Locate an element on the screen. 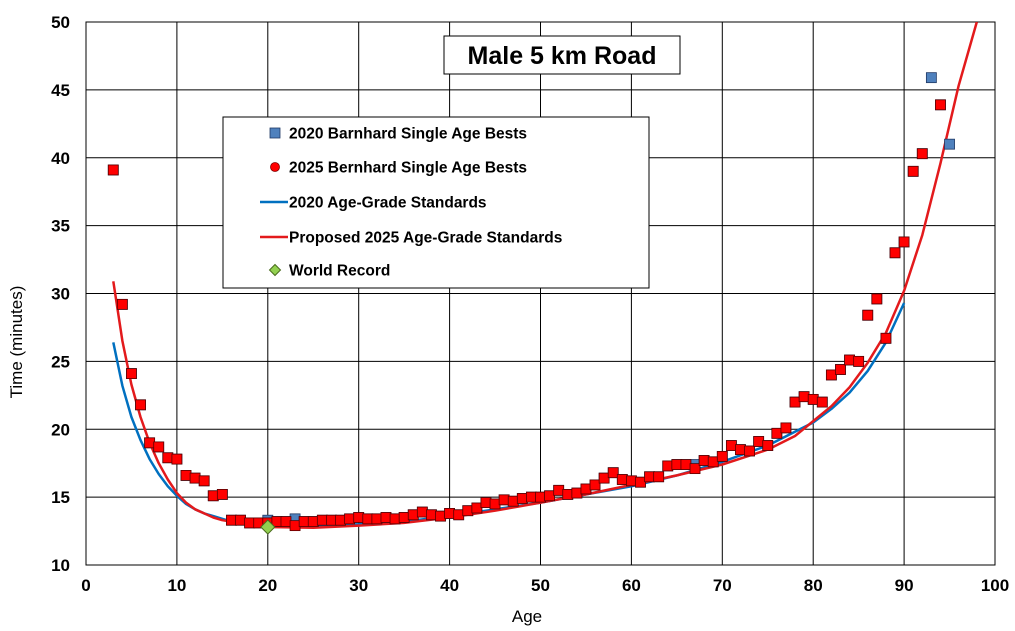 The width and height of the screenshot is (1015, 631). y-tick-label: 50 is located at coordinates (60, 22).